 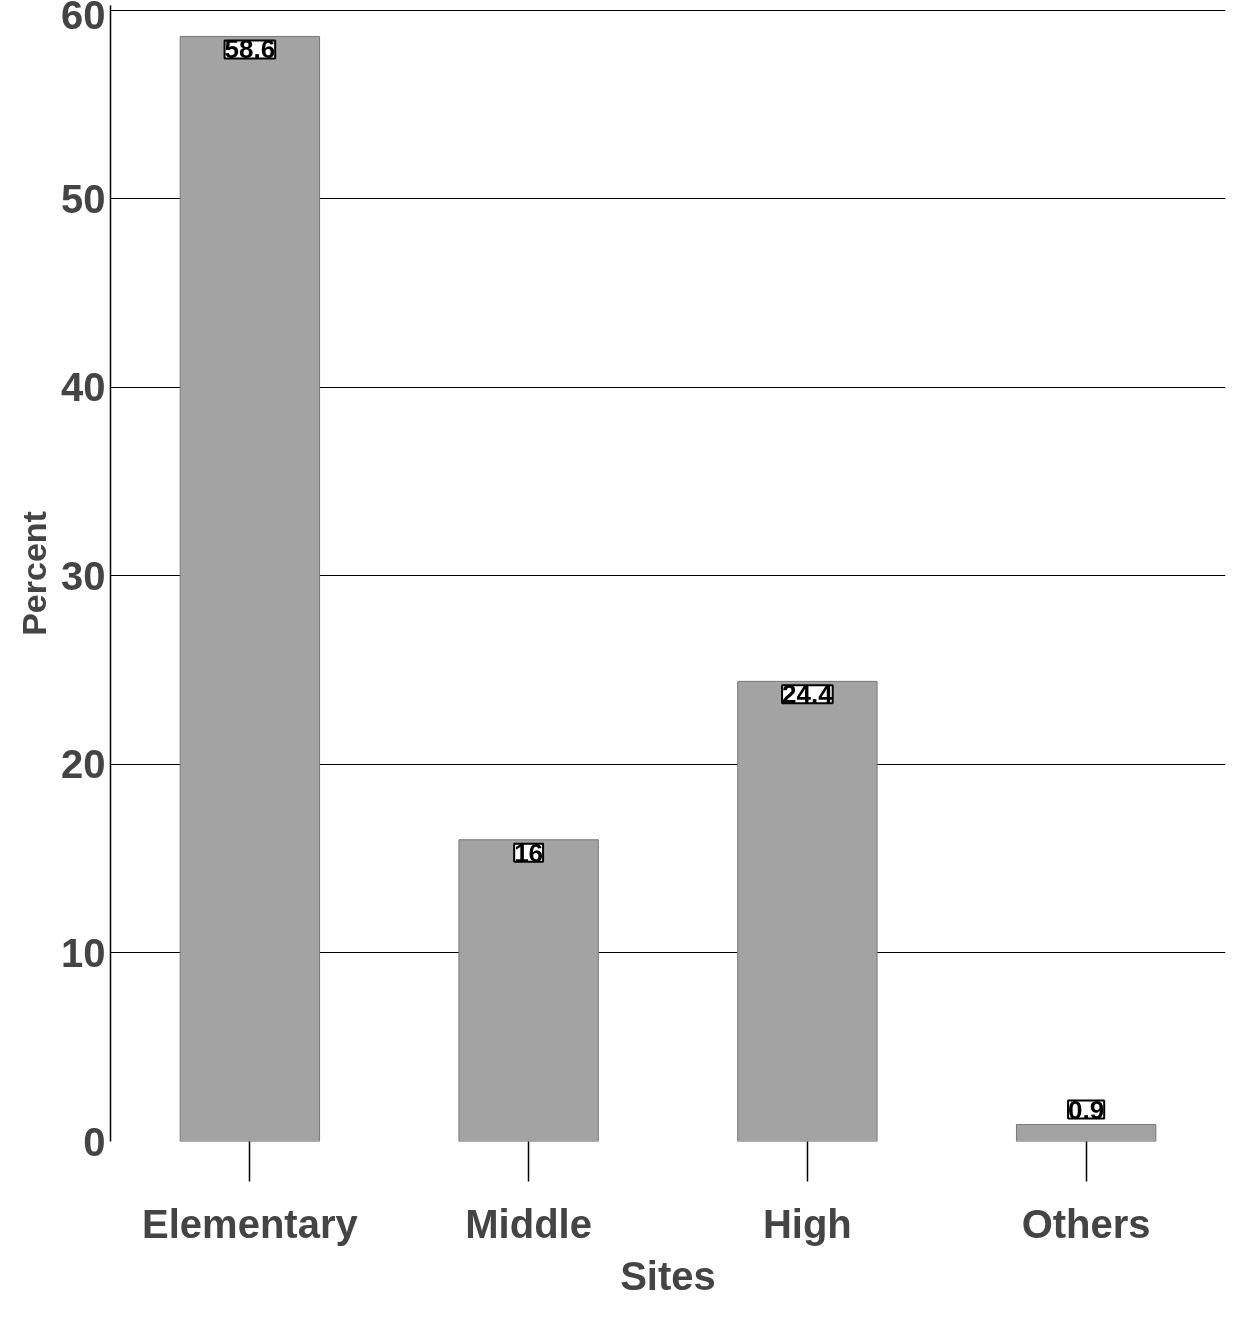 I want to click on x-axis-title: Sites, so click(x=668, y=1275).